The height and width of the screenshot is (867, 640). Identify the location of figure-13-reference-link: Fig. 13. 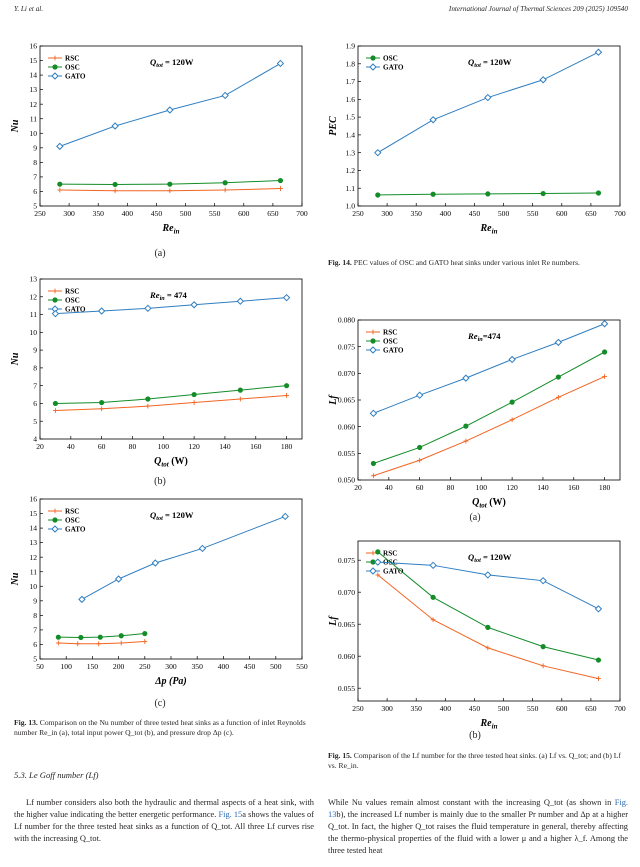
(478, 808).